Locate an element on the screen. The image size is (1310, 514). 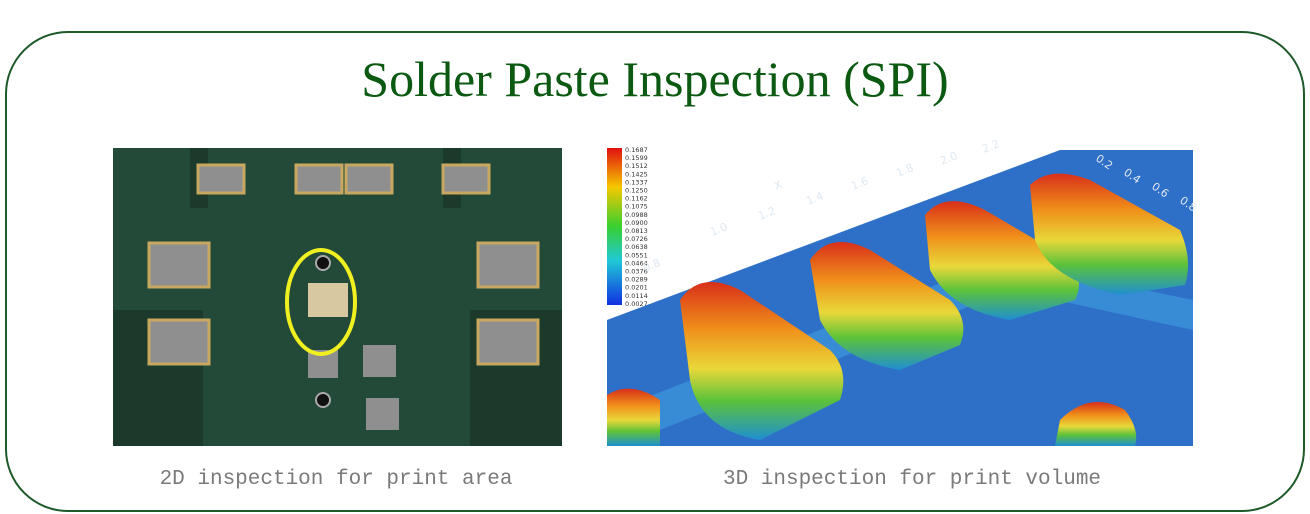
scale-label: 0.1337 is located at coordinates (636, 182).